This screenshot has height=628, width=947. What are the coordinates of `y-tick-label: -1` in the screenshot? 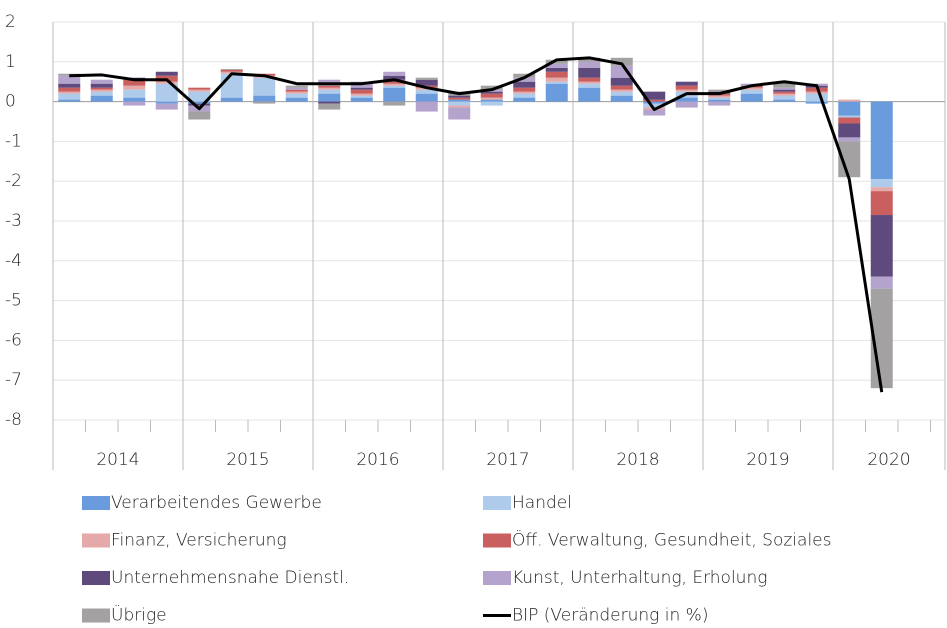 It's located at (13, 141).